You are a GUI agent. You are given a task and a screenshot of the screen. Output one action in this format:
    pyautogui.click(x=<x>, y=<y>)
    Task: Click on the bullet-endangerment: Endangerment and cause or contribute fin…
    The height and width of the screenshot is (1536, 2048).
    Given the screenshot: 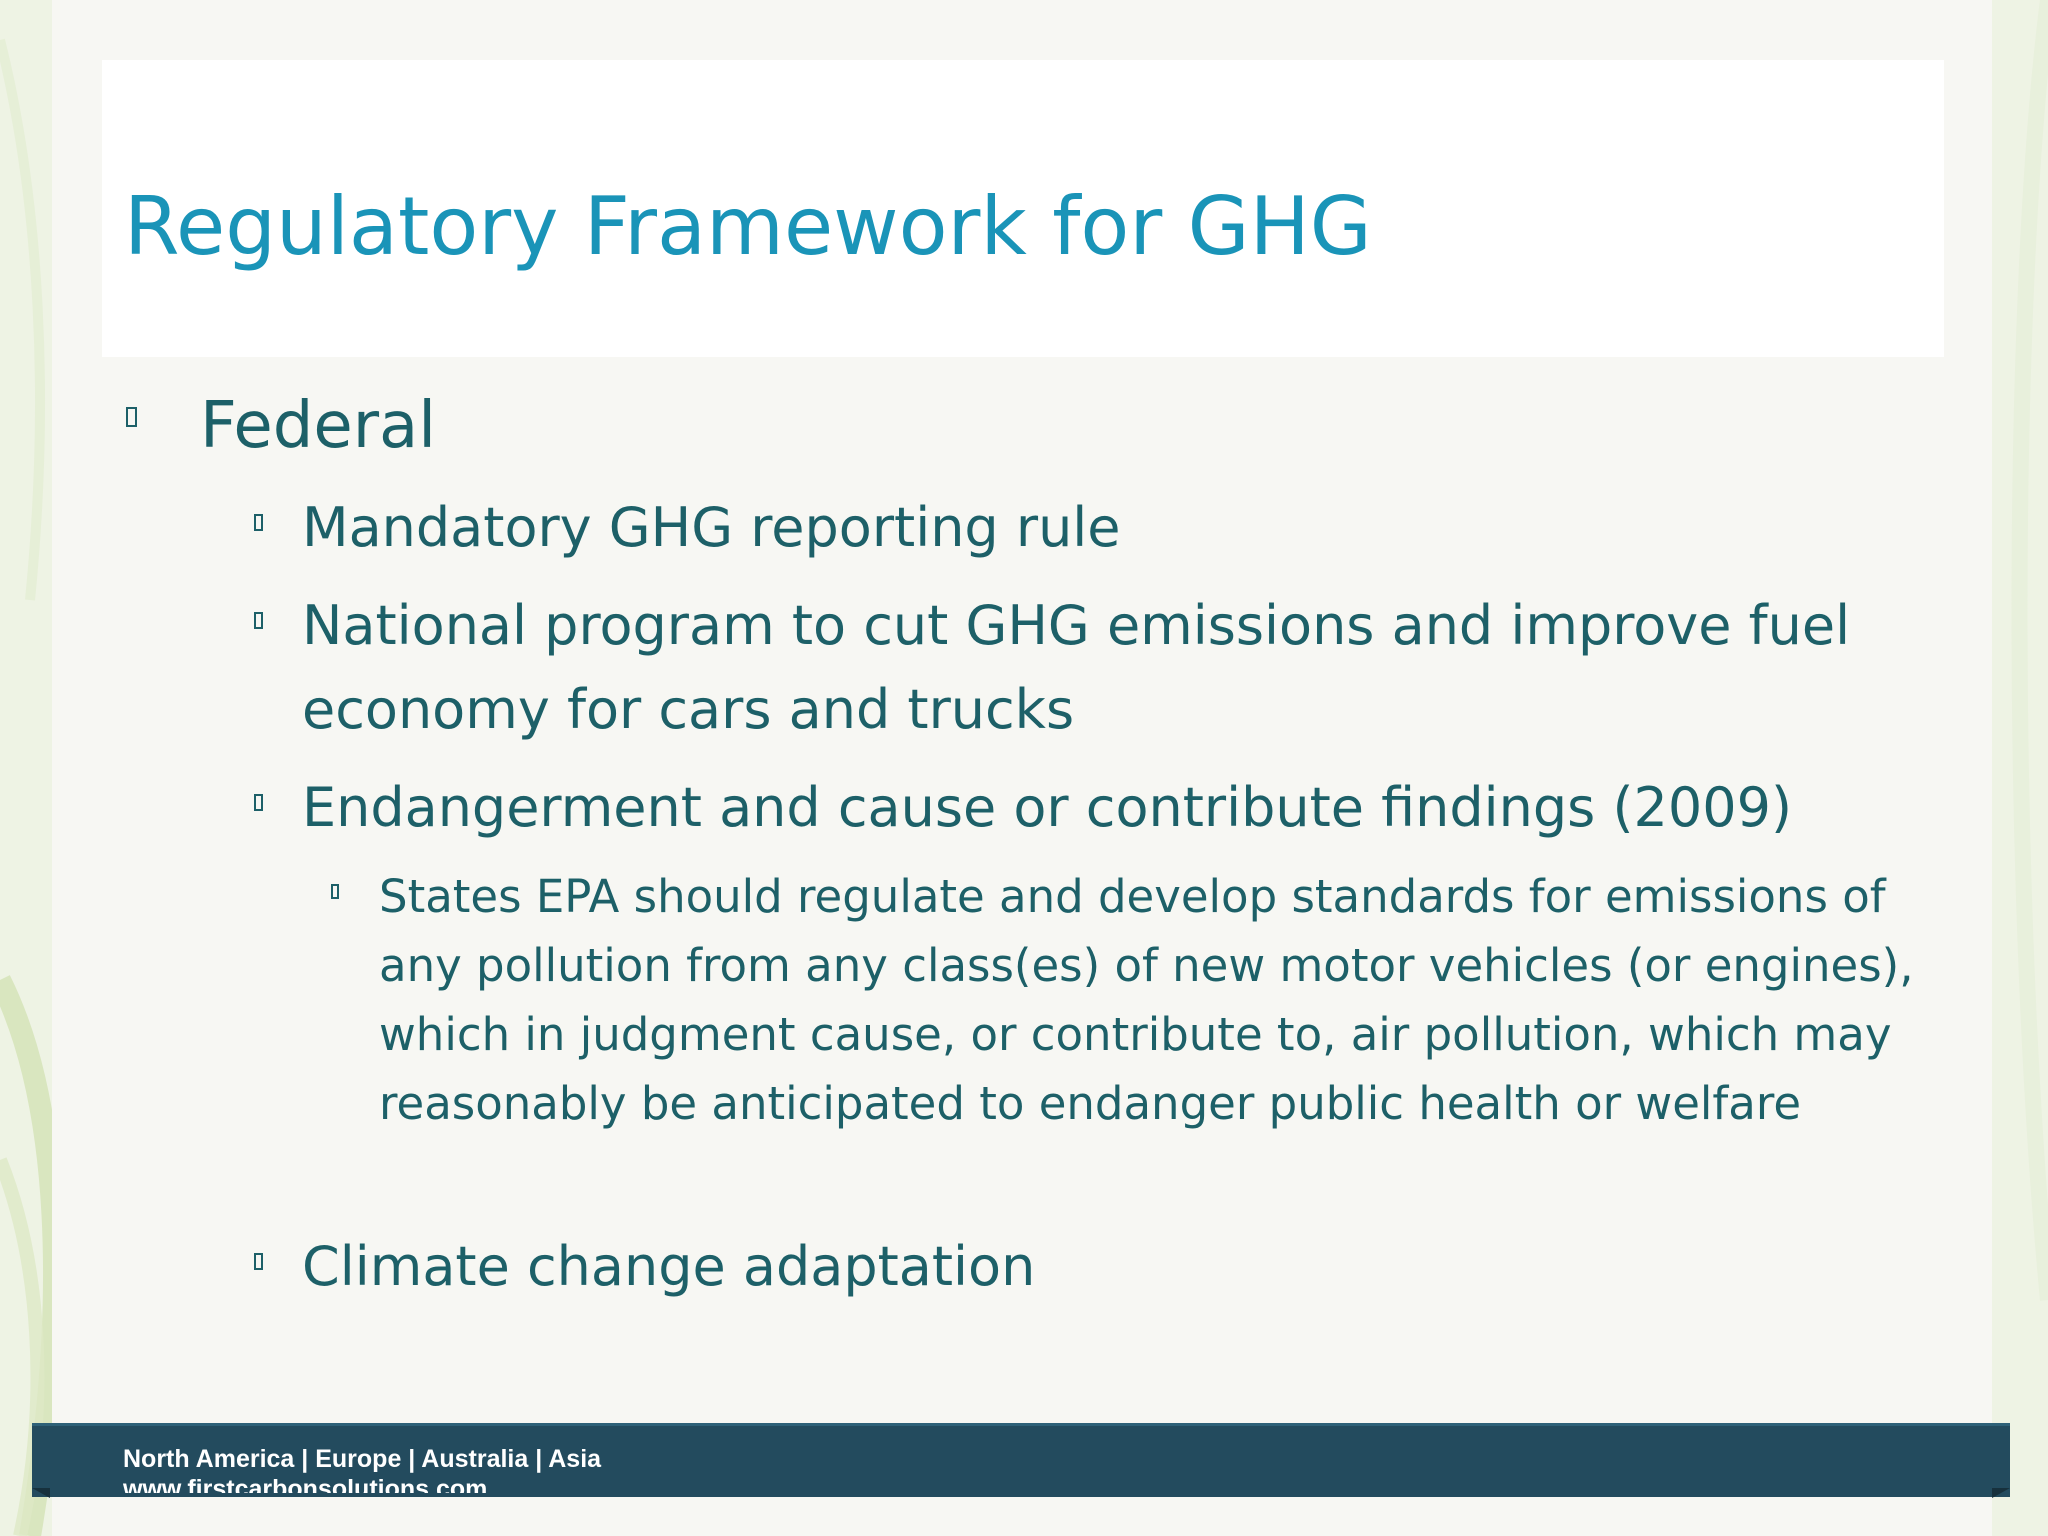 What is the action you would take?
    pyautogui.click(x=1098, y=808)
    